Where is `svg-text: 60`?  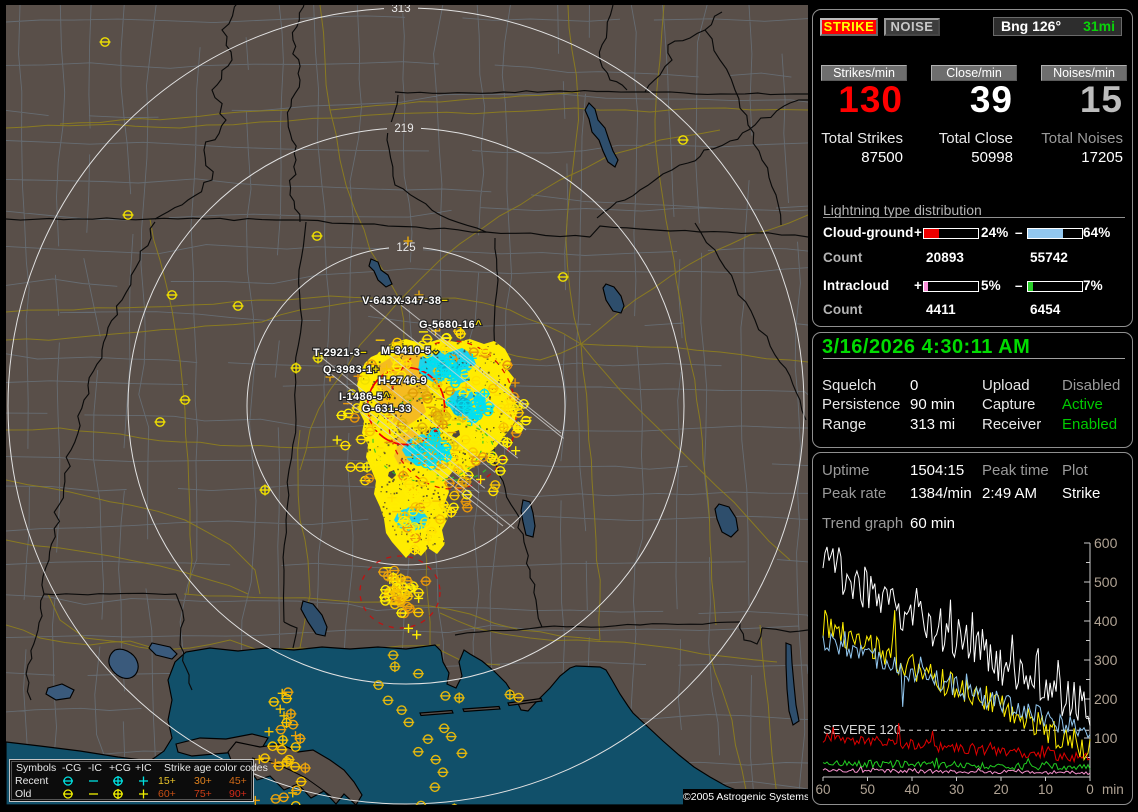
svg-text: 60 is located at coordinates (822, 789).